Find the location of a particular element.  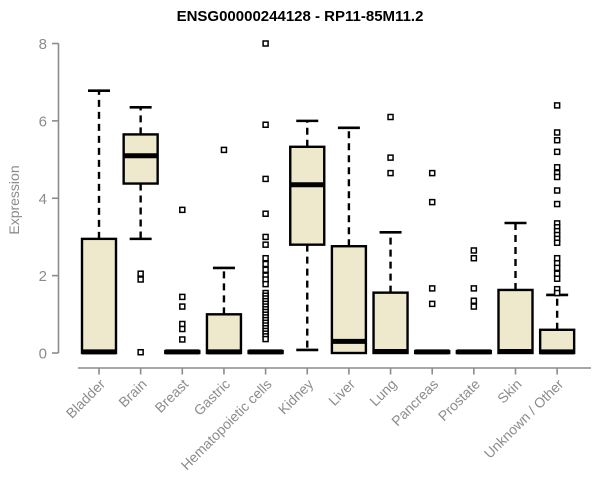

category-label: Lung is located at coordinates (382, 392).